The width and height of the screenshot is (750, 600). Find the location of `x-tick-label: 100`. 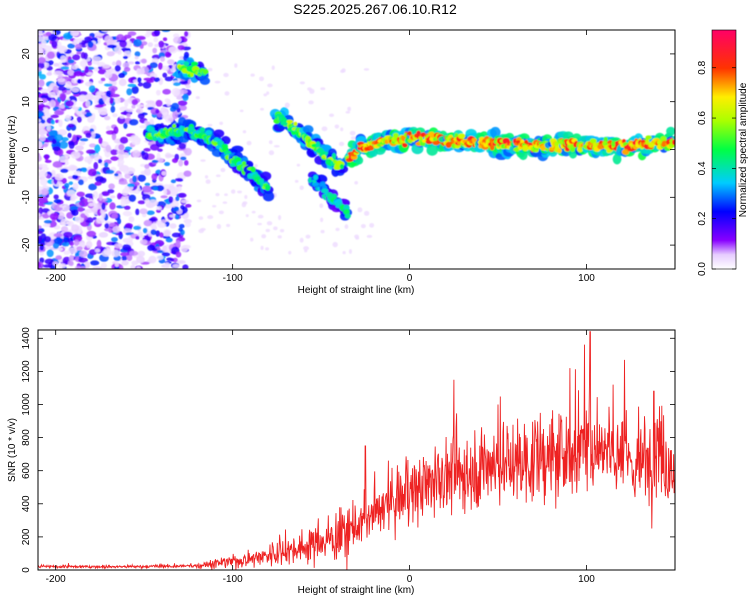

x-tick-label: 100 is located at coordinates (586, 278).